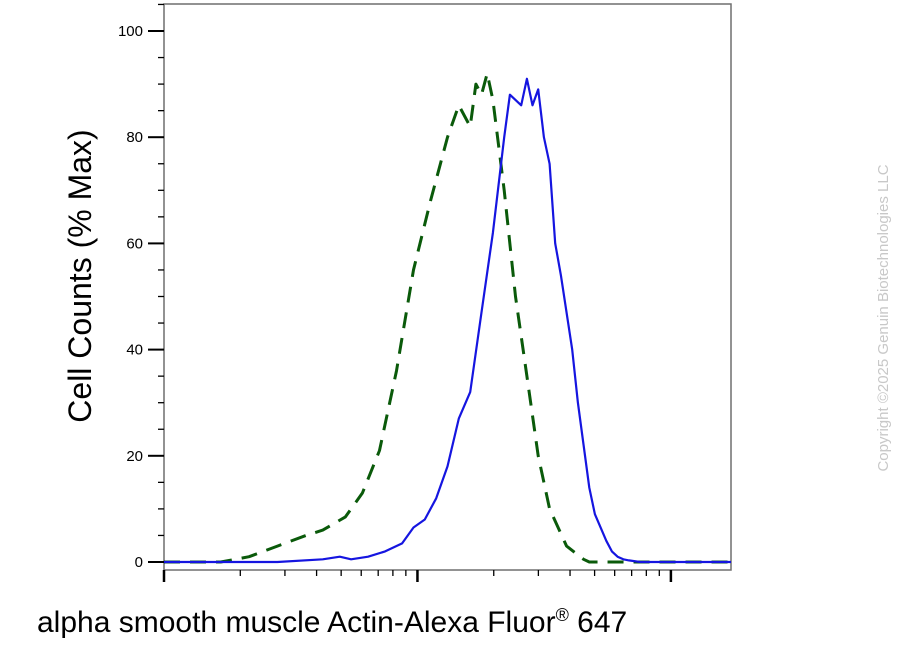 This screenshot has height=650, width=904. What do you see at coordinates (139, 562) in the screenshot?
I see `y-tick-label: 0` at bounding box center [139, 562].